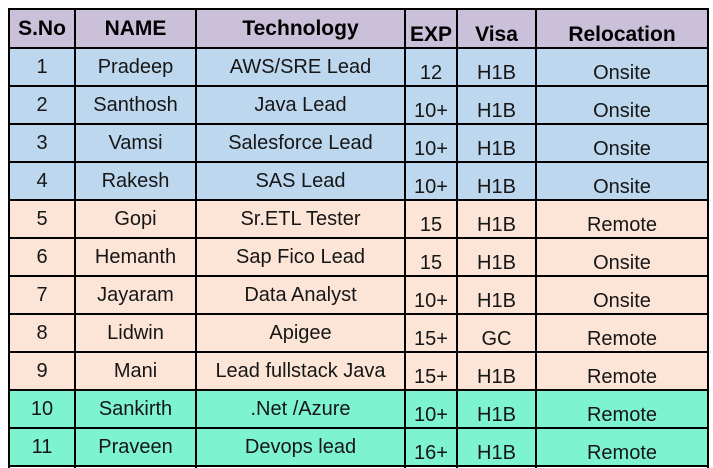 This screenshot has width=713, height=468. What do you see at coordinates (622, 28) in the screenshot?
I see `column-header-relocation: Relocation` at bounding box center [622, 28].